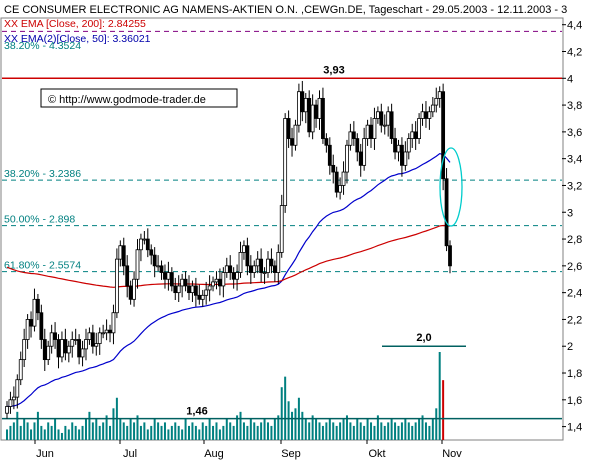  Describe the element at coordinates (570, 213) in the screenshot. I see `y-tick-label: 3` at that location.